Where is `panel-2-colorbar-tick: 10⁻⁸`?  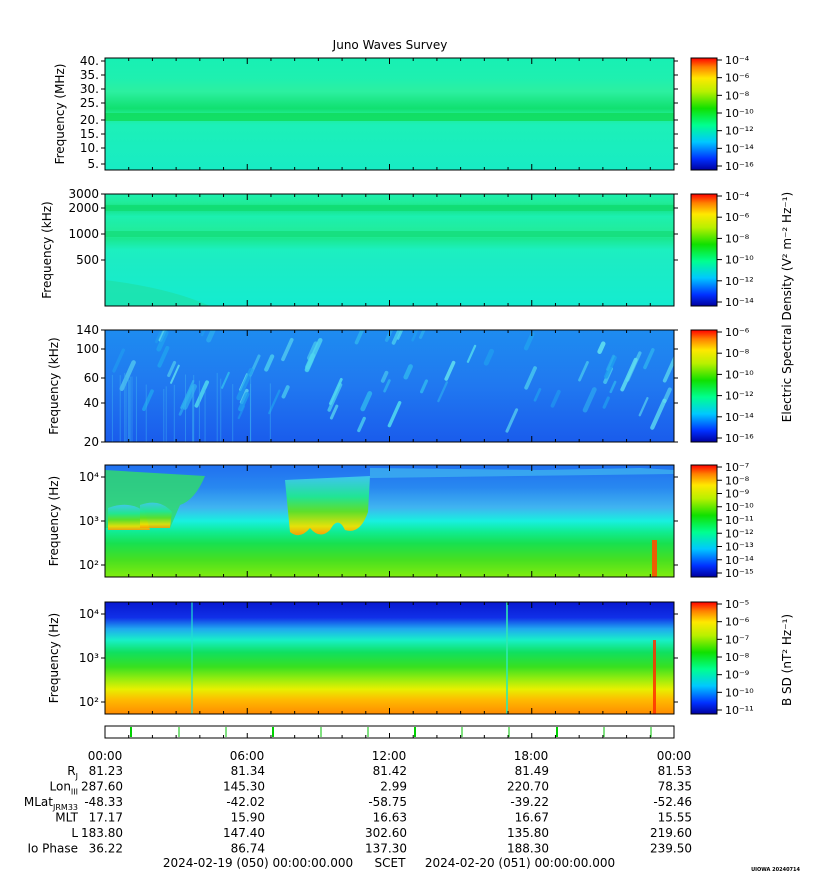 panel-2-colorbar-tick: 10⁻⁸ is located at coordinates (737, 238).